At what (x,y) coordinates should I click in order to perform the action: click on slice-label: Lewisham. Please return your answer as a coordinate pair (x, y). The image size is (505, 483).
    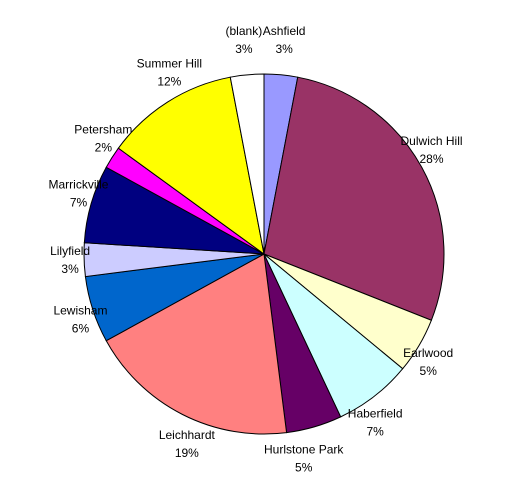
    Looking at the image, I should click on (80, 310).